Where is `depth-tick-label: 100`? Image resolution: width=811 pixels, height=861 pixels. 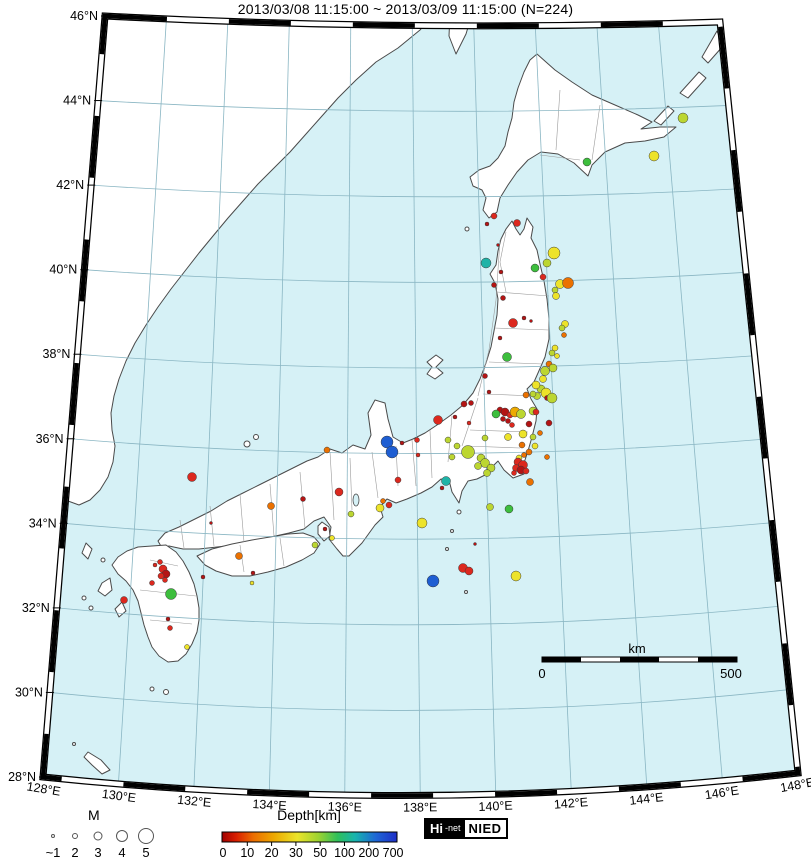
depth-tick-label: 100 is located at coordinates (344, 853).